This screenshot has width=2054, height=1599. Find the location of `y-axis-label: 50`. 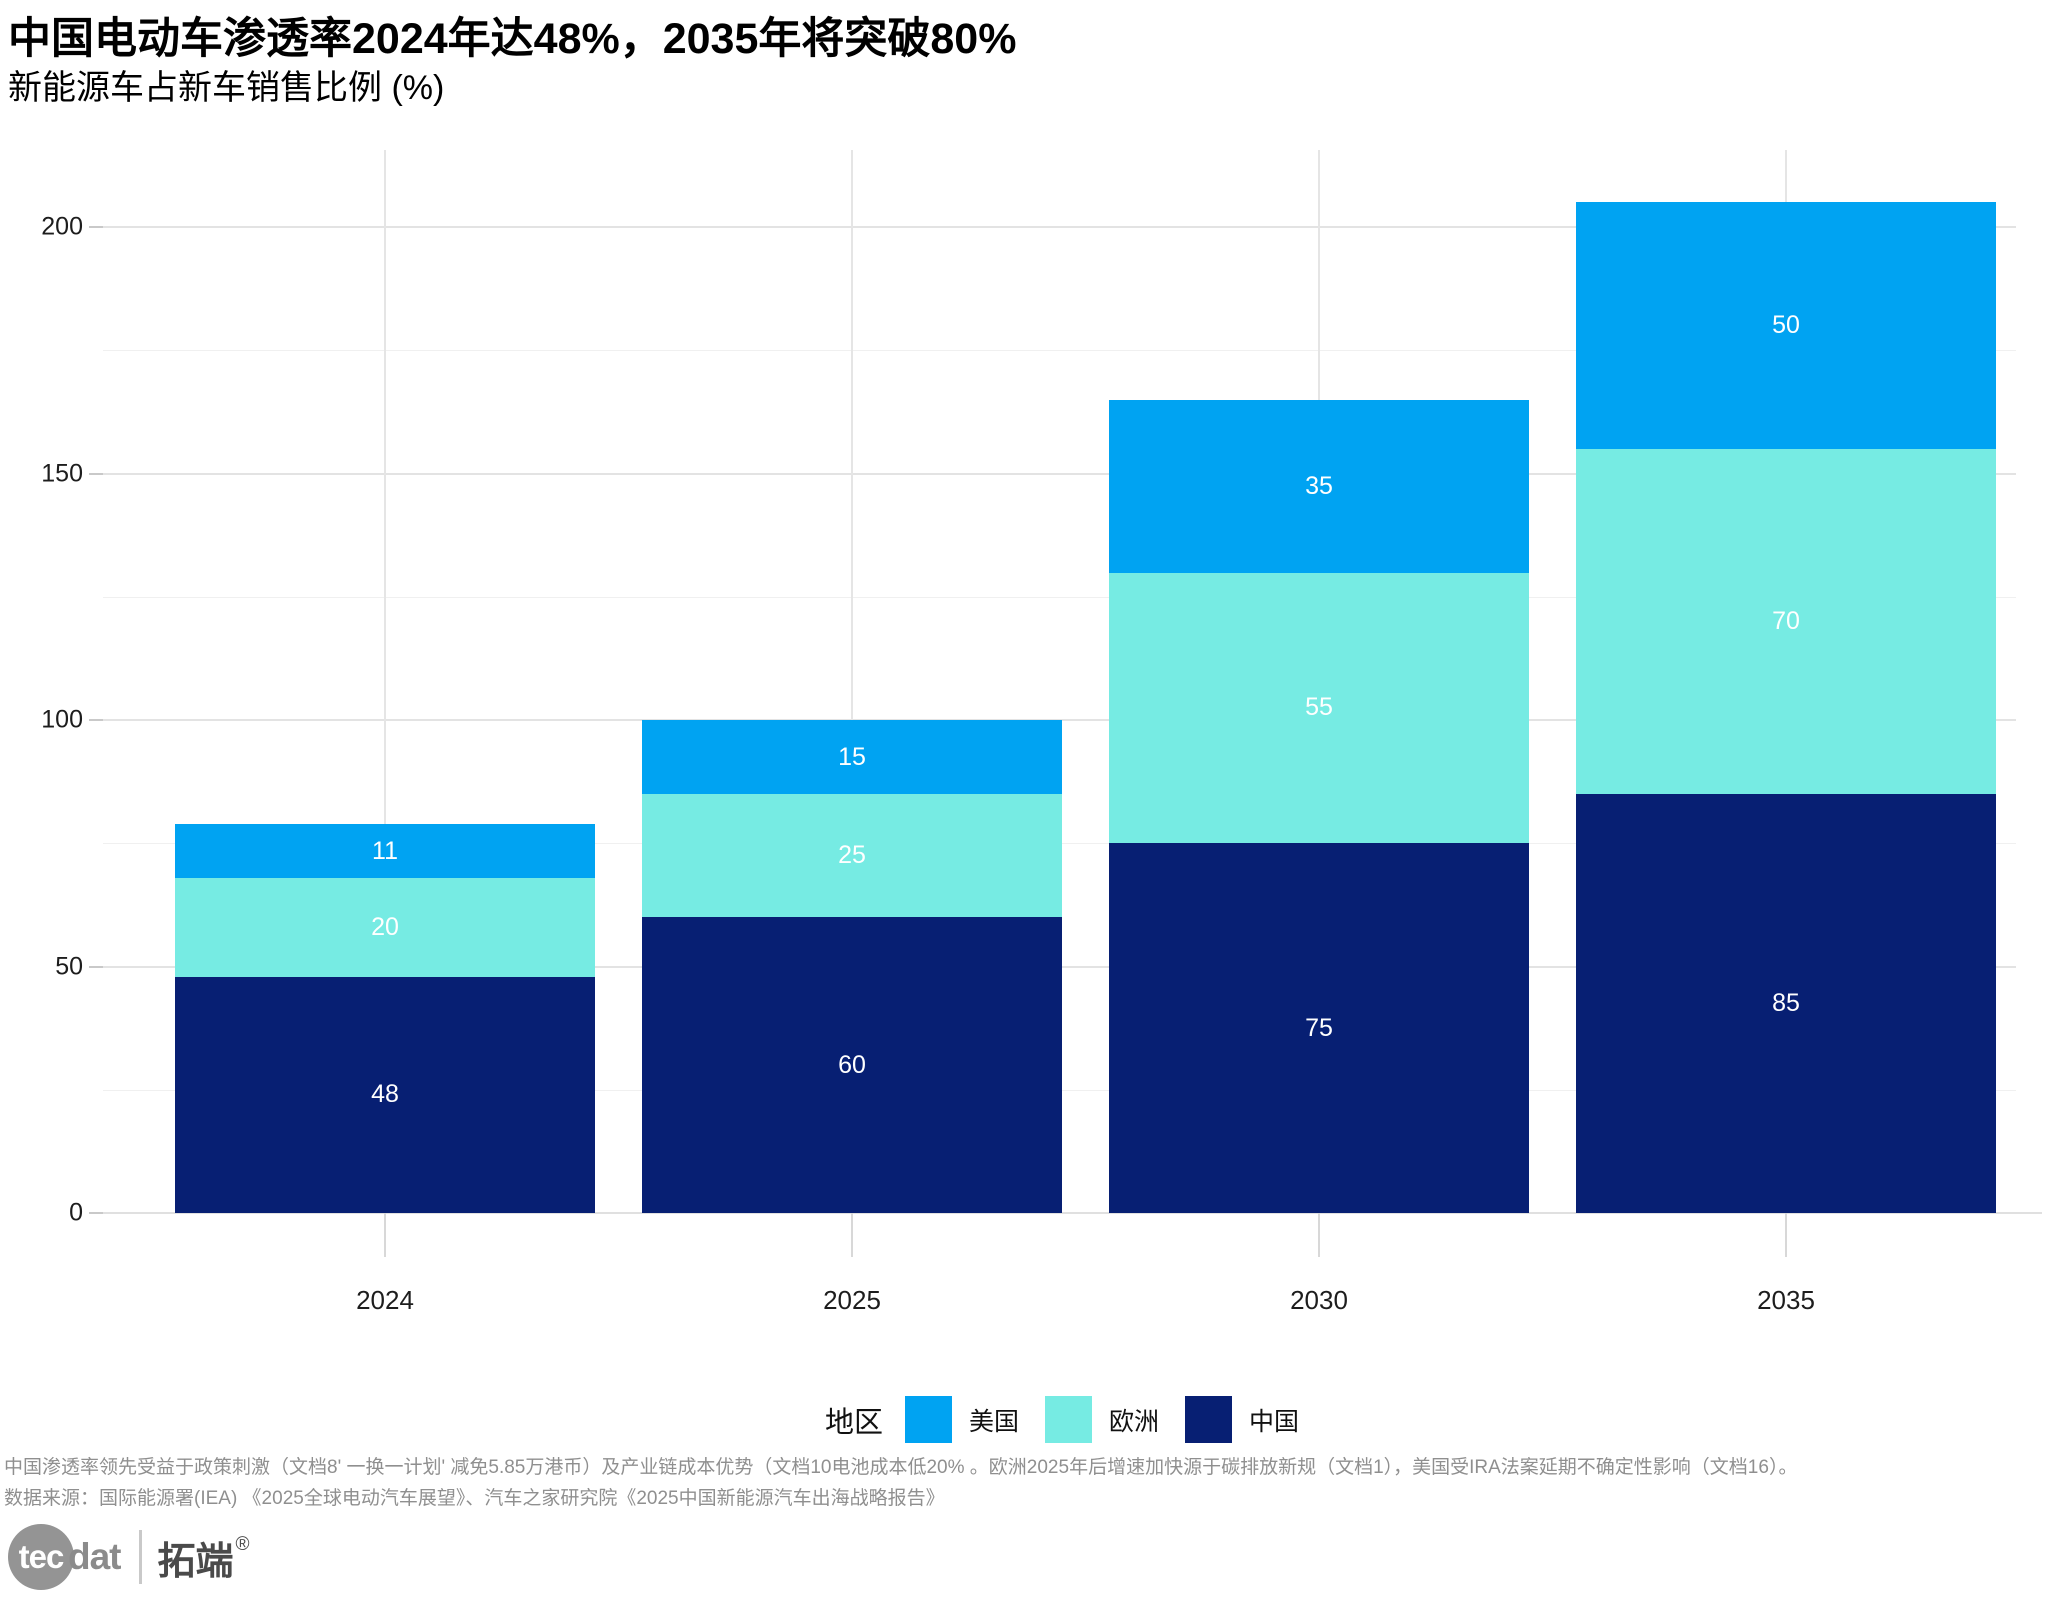

y-axis-label: 50 is located at coordinates (69, 966).